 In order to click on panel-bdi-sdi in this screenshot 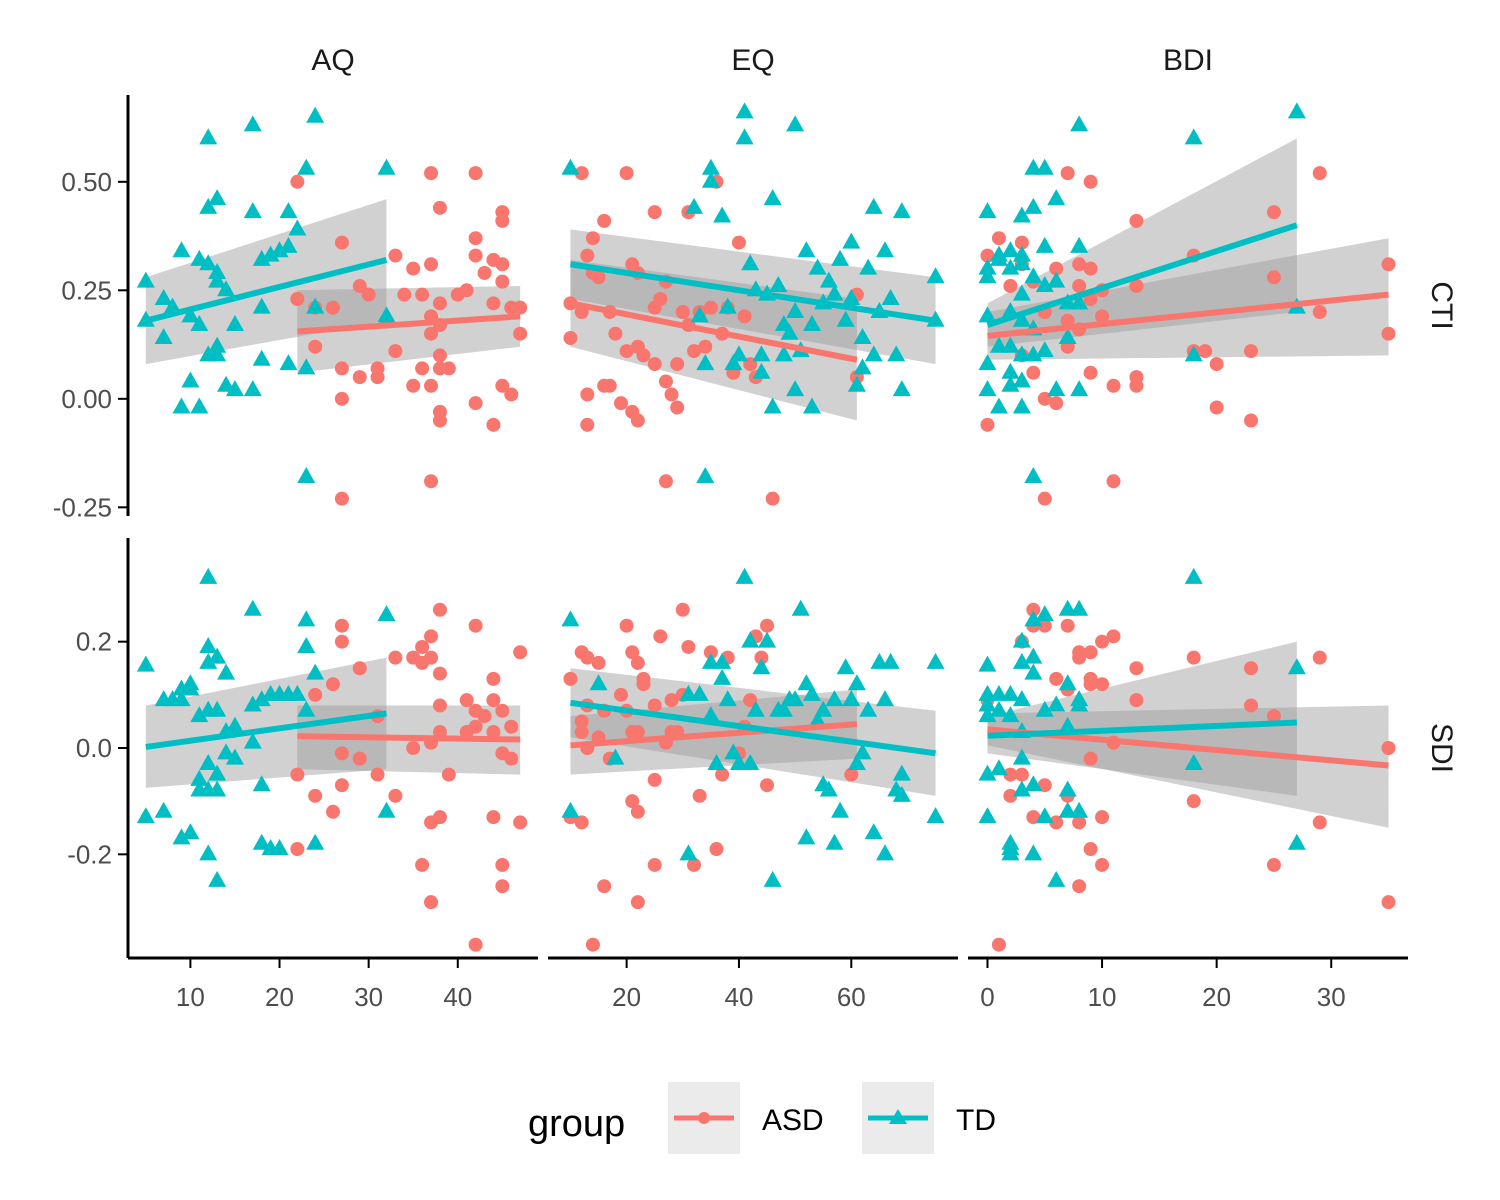, I will do `click(1187, 759)`.